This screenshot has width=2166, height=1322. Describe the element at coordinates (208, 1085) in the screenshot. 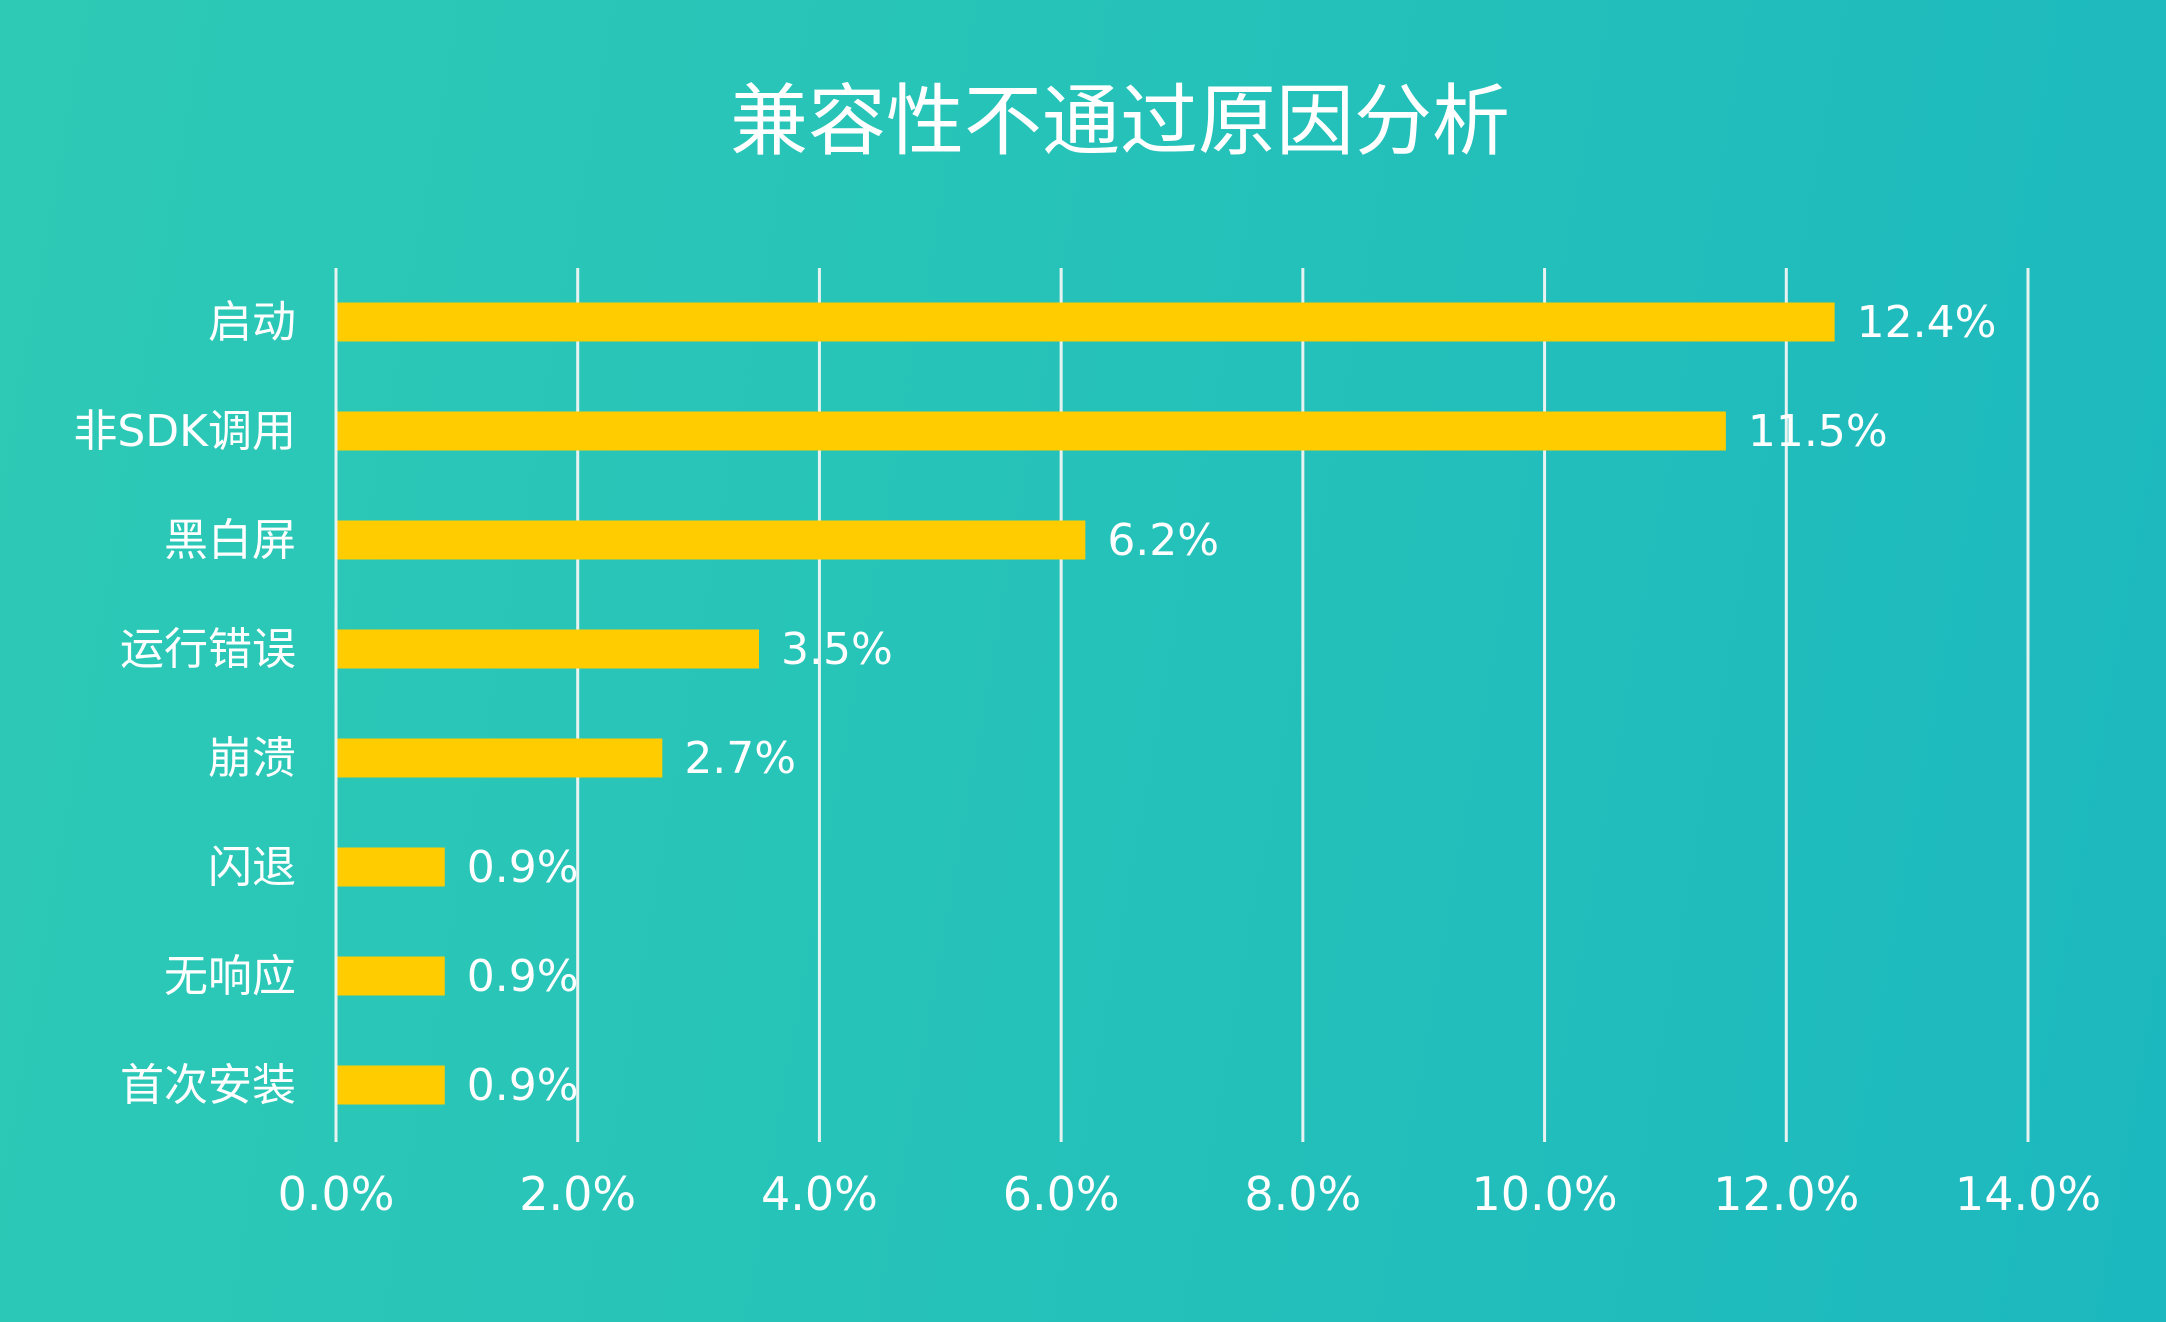

I see `category-label: 首次安装` at that location.